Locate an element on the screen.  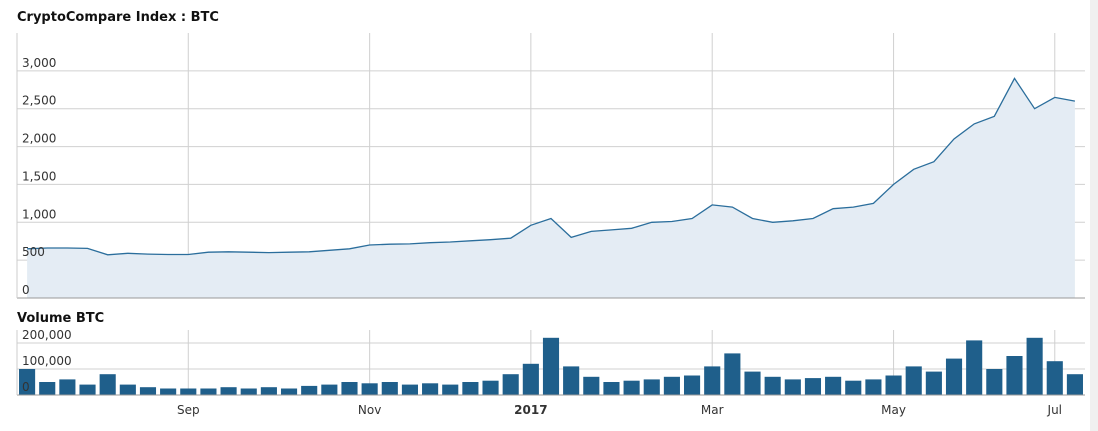
y-tick-label: 2,000 is located at coordinates (39, 139).